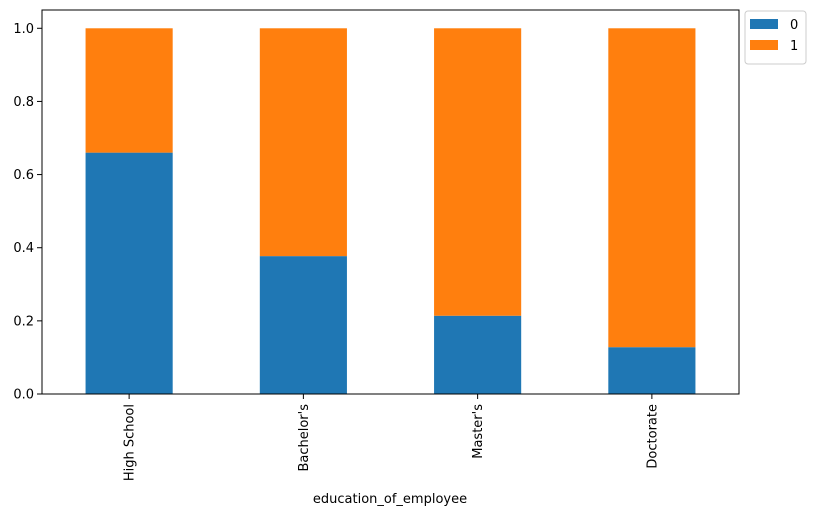 Image resolution: width=815 pixels, height=516 pixels. I want to click on x-axis-label: education_of_employee, so click(390, 499).